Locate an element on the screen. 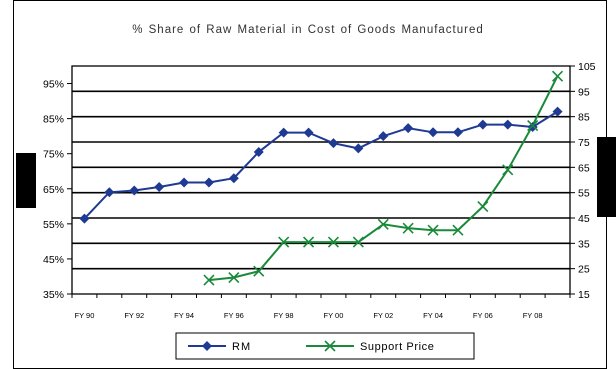 This screenshot has height=369, width=616. x-tick-label: FY 98 is located at coordinates (284, 315).